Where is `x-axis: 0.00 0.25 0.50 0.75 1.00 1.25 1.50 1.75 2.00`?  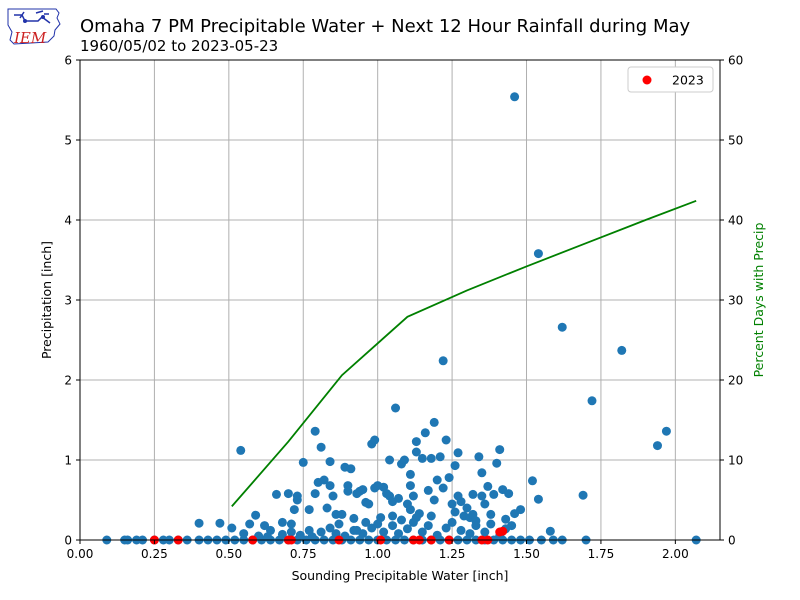
x-axis: 0.00 0.25 0.50 0.75 1.00 1.25 1.50 1.75 2.00 is located at coordinates (378, 550).